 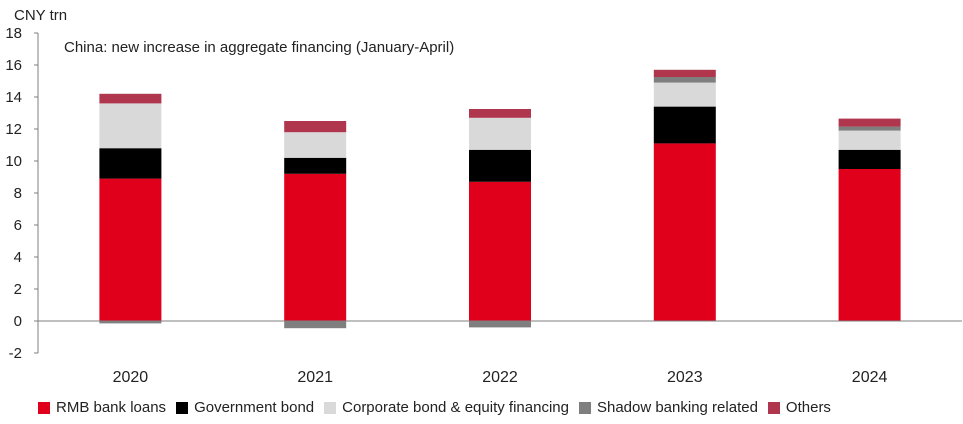 I want to click on x-category-label: 2020, so click(x=131, y=377).